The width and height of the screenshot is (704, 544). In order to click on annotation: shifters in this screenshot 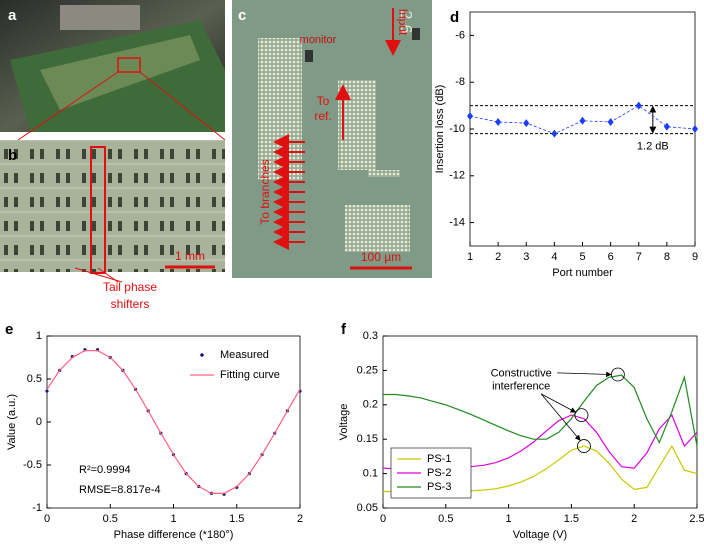, I will do `click(130, 304)`.